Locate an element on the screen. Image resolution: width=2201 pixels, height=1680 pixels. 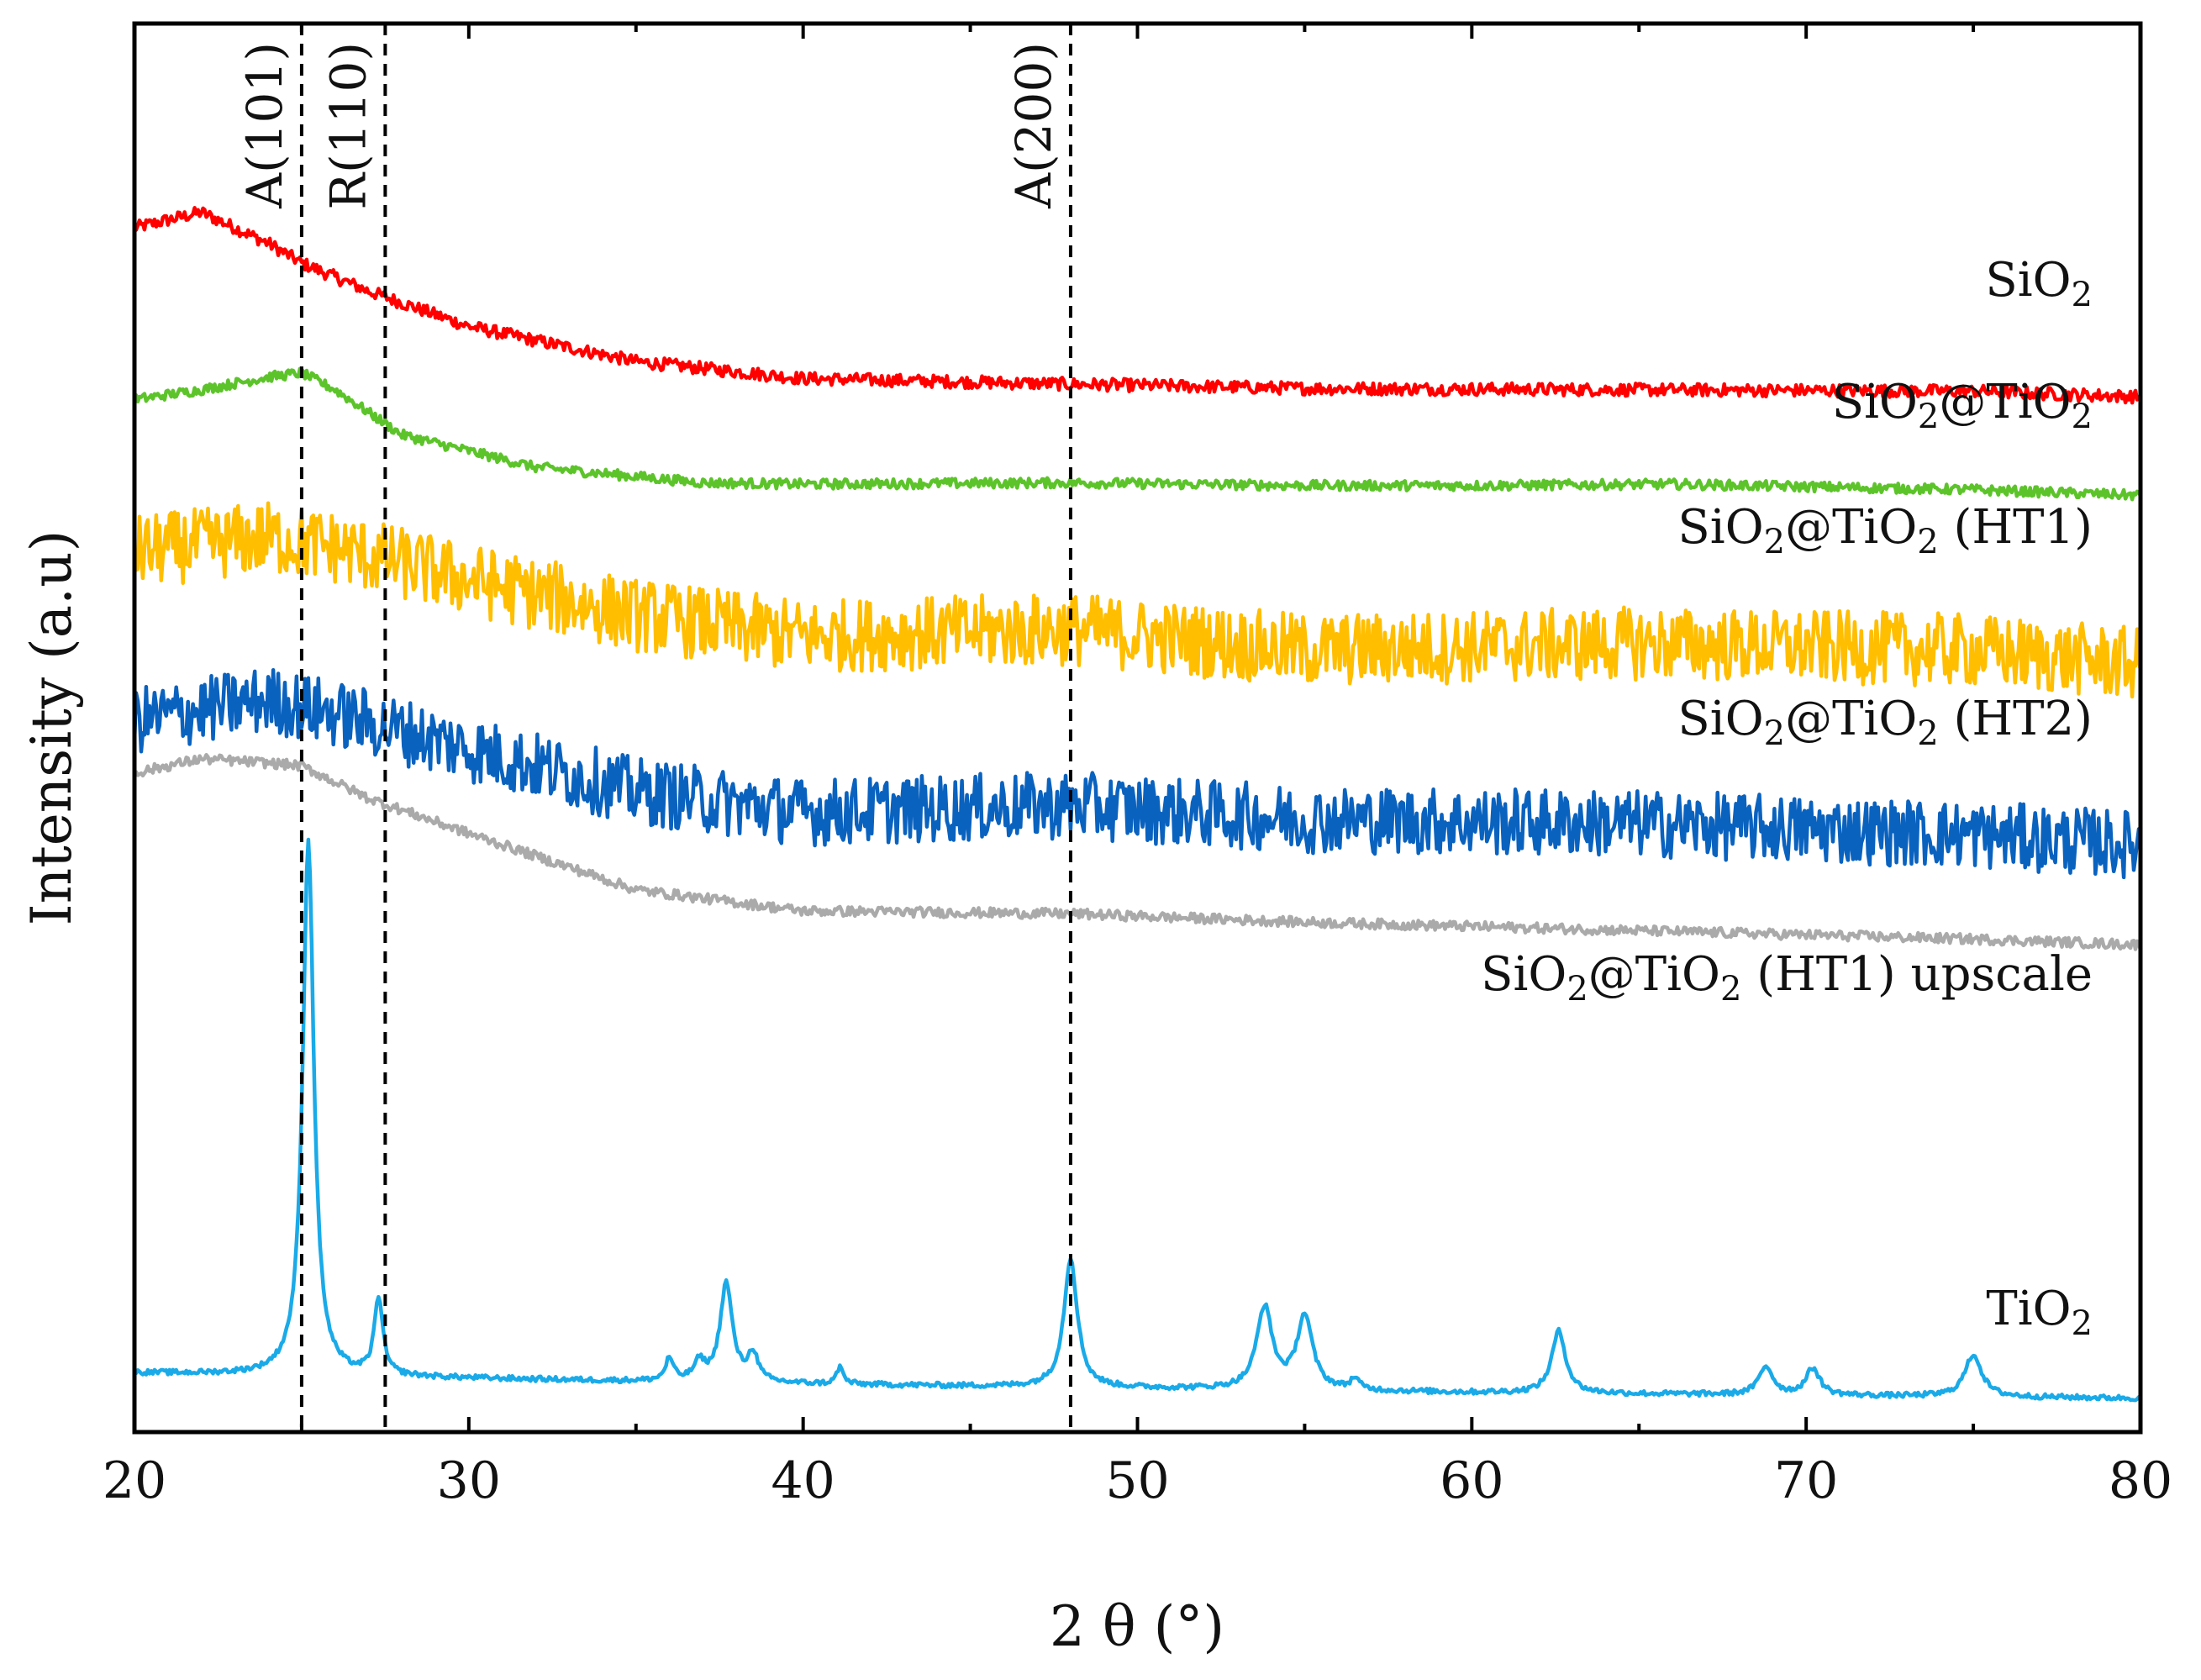
series-label-1: SiO2@TiO2 is located at coordinates (1962, 405).